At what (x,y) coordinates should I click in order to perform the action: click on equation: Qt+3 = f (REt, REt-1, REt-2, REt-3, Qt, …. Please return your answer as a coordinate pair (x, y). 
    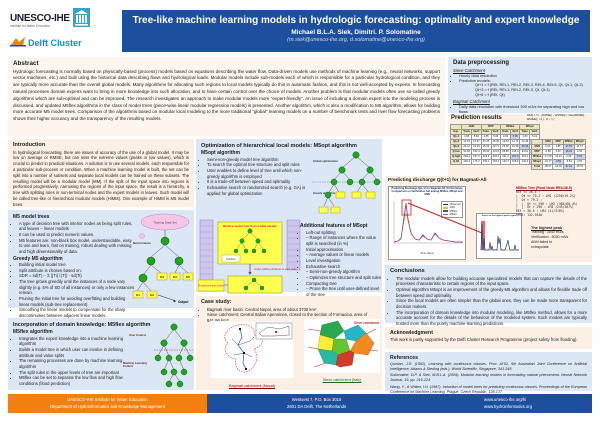
    Looking at the image, I should click on (512, 89).